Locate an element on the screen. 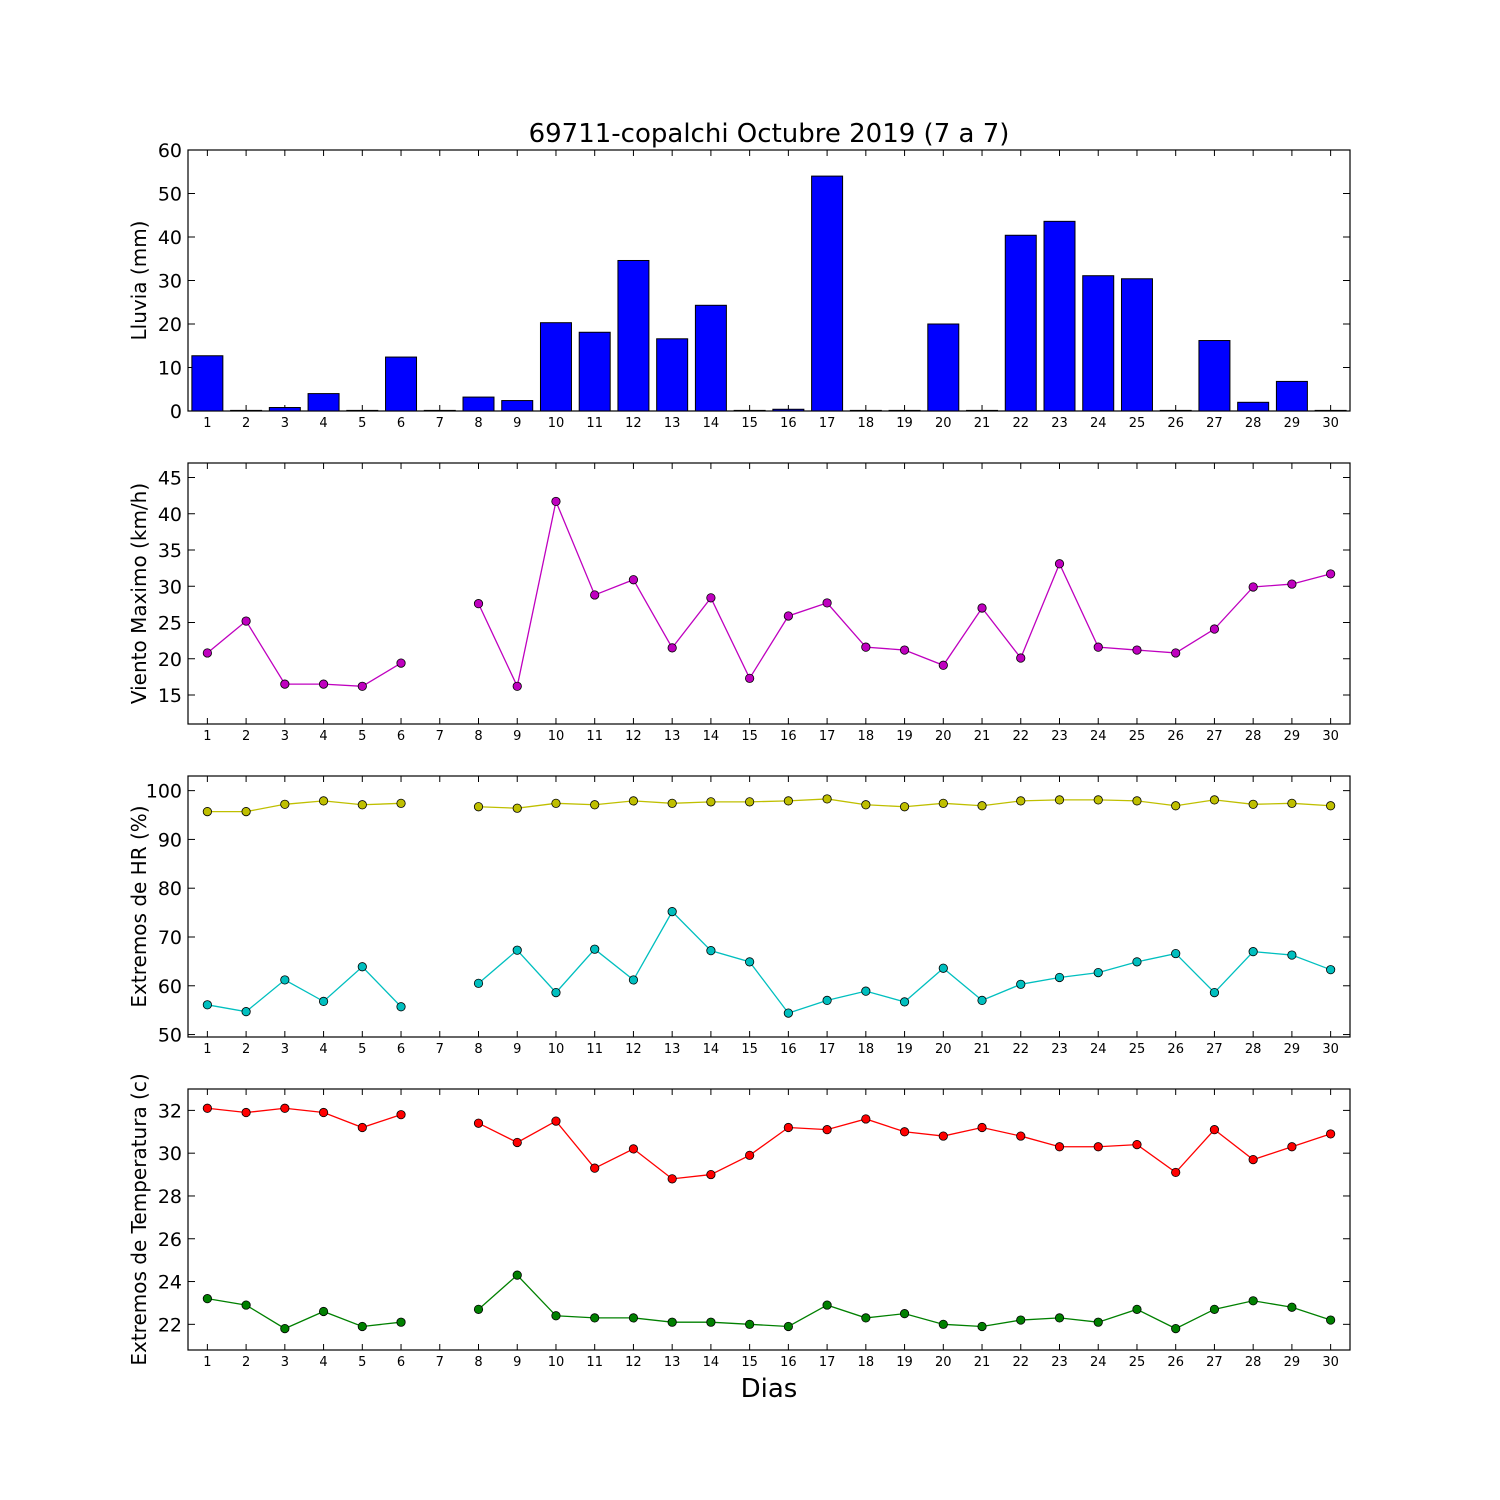 The width and height of the screenshot is (1500, 1500). wind-xtick-label: 4 is located at coordinates (323, 736).